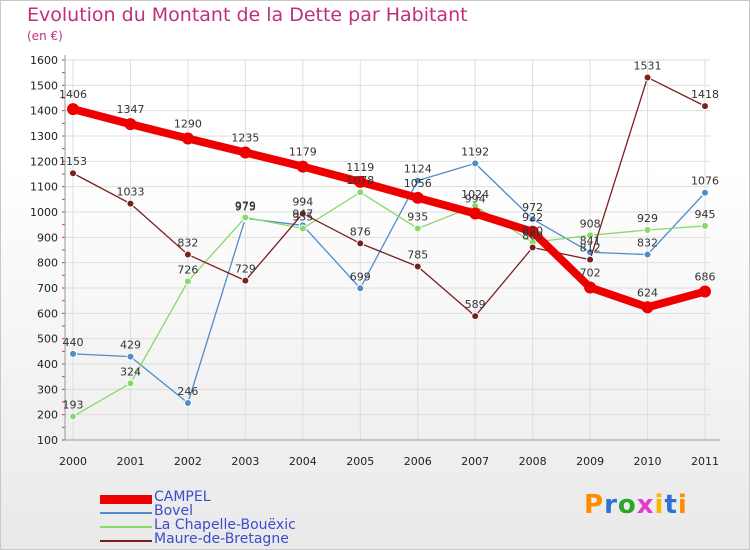  What do you see at coordinates (221, 539) in the screenshot?
I see `legend-label: Maure-de-Bretagne` at bounding box center [221, 539].